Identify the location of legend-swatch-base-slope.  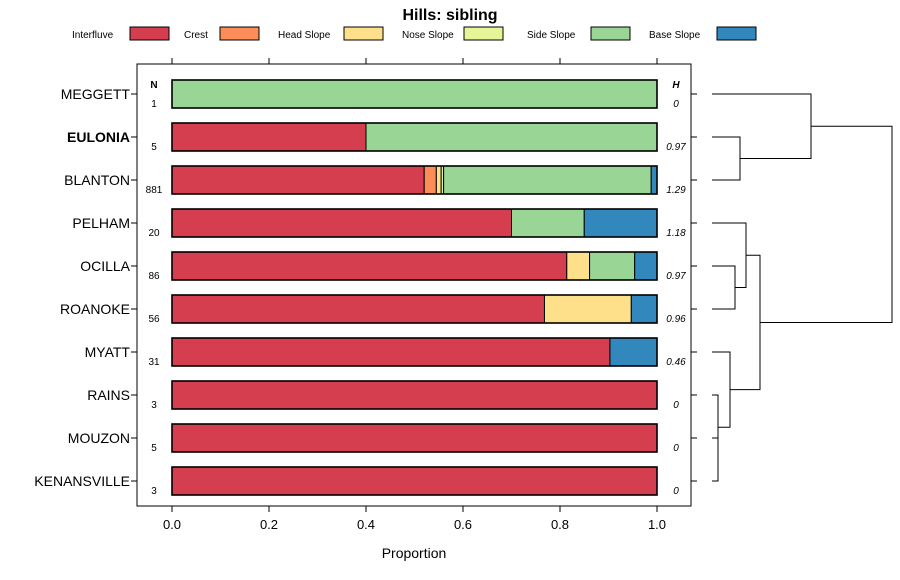
(736, 33).